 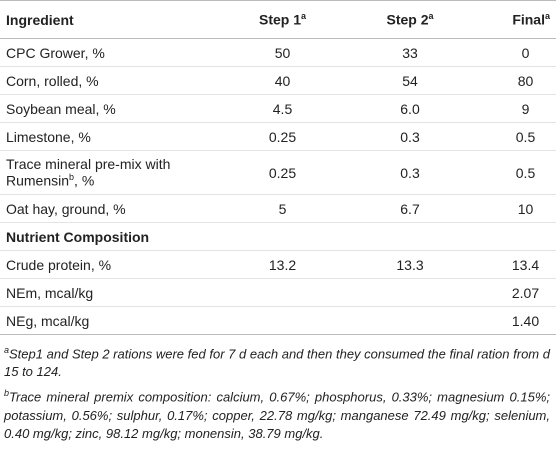 What do you see at coordinates (528, 19) in the screenshot?
I see `header-text: Final` at bounding box center [528, 19].